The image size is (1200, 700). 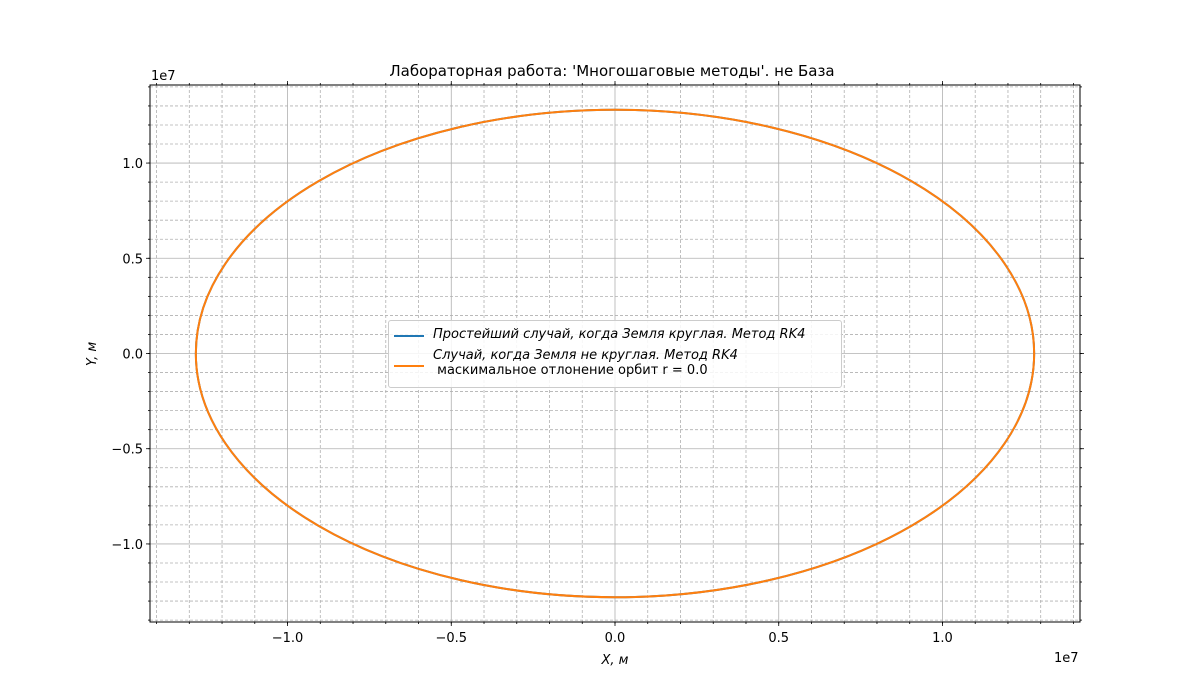 What do you see at coordinates (92, 354) in the screenshot?
I see `y-axis-label: Y, м` at bounding box center [92, 354].